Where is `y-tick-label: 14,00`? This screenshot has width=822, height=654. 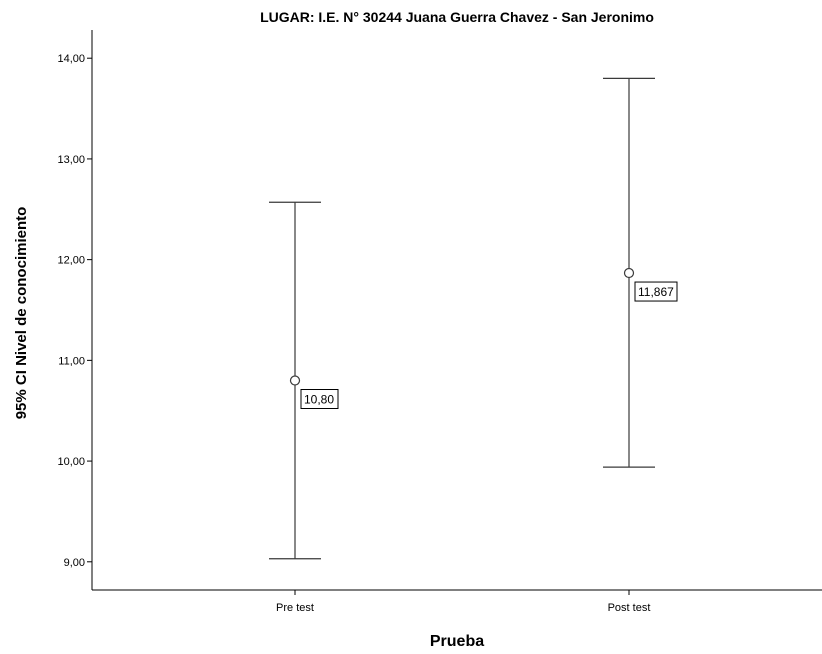 y-tick-label: 14,00 is located at coordinates (71, 59).